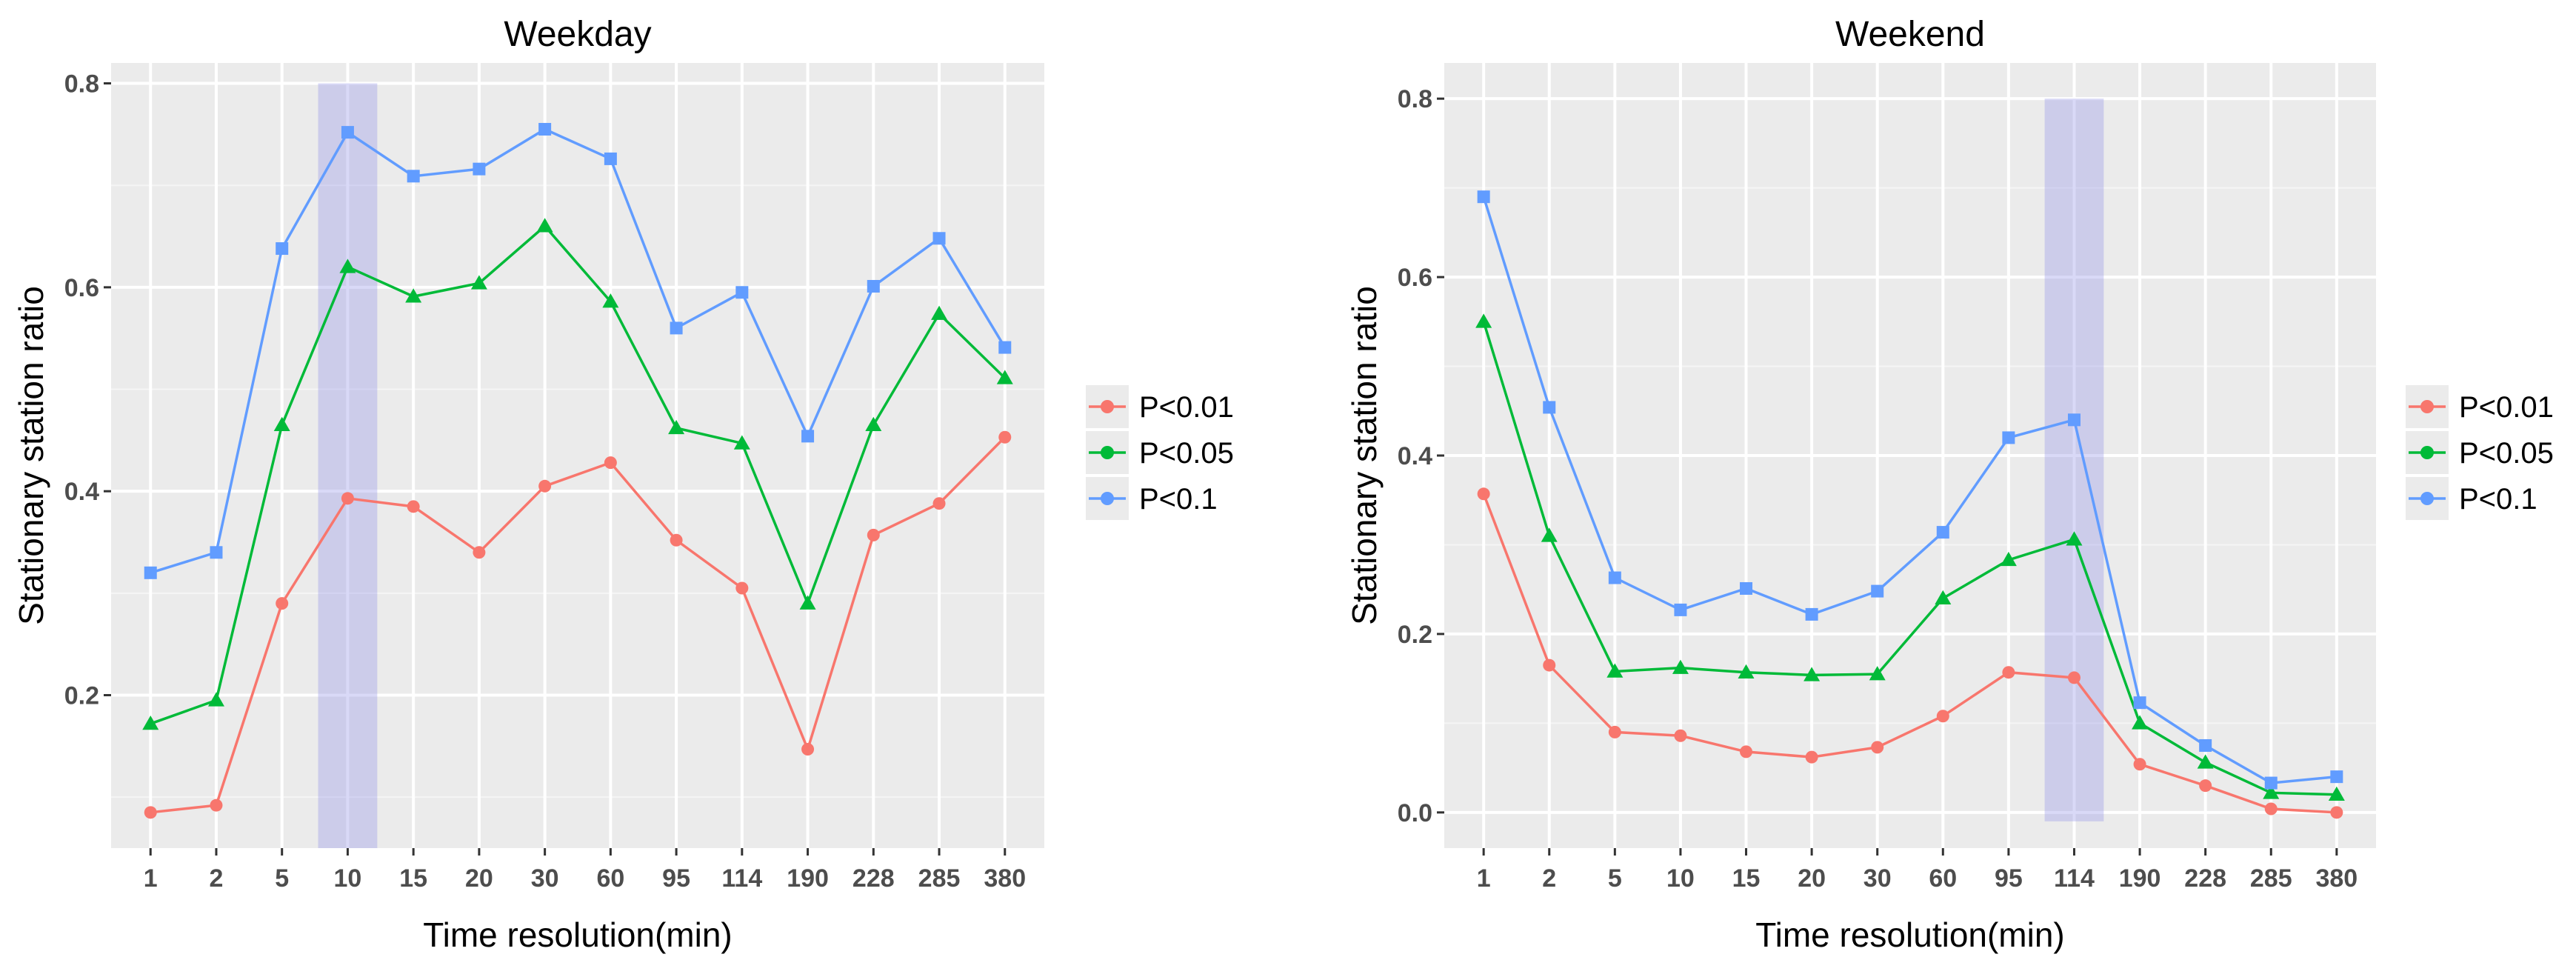 The height and width of the screenshot is (977, 2576). What do you see at coordinates (1178, 499) in the screenshot?
I see `legend-label: P<0.1` at bounding box center [1178, 499].